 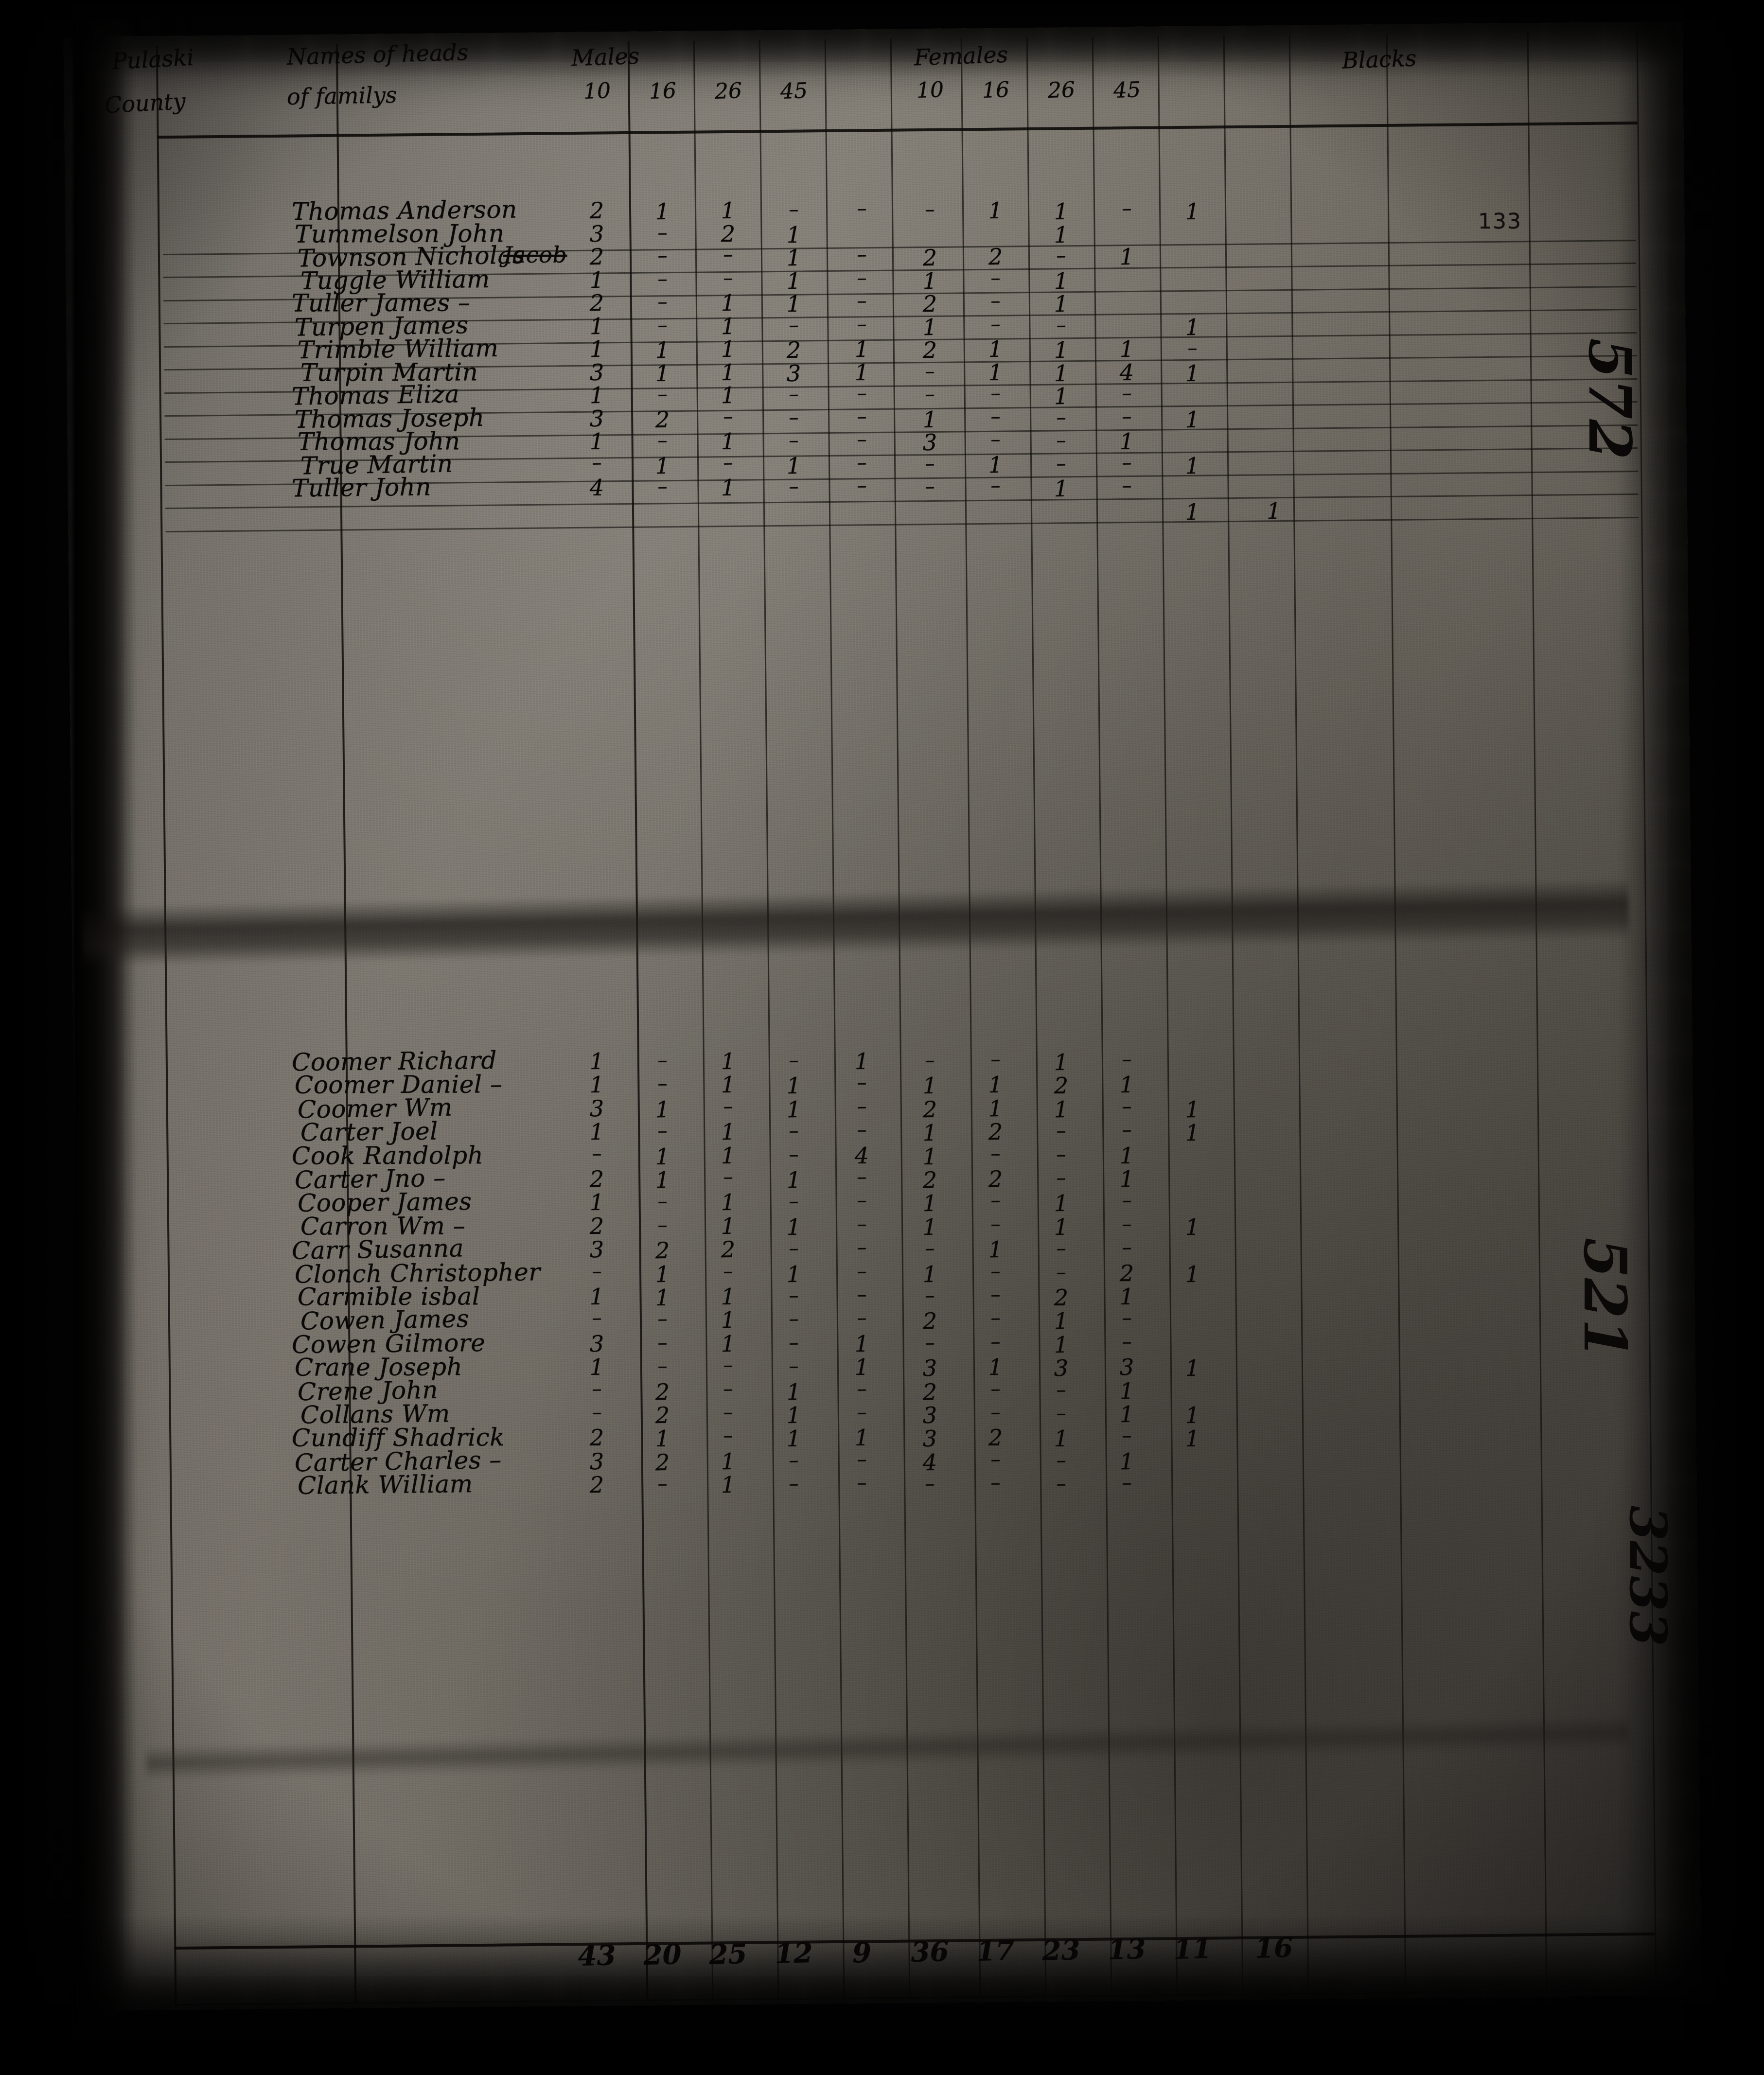 What do you see at coordinates (662, 1955) in the screenshot?
I see `column-total: 20` at bounding box center [662, 1955].